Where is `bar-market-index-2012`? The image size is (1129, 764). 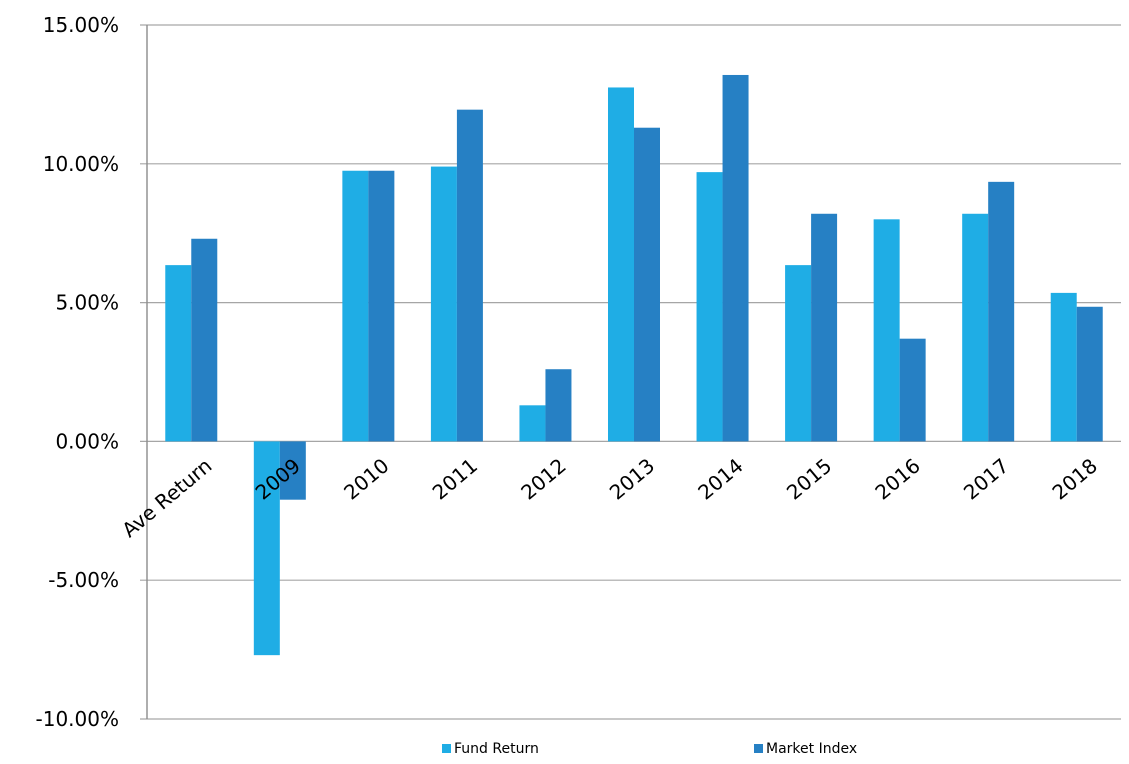 bar-market-index-2012 is located at coordinates (558, 405).